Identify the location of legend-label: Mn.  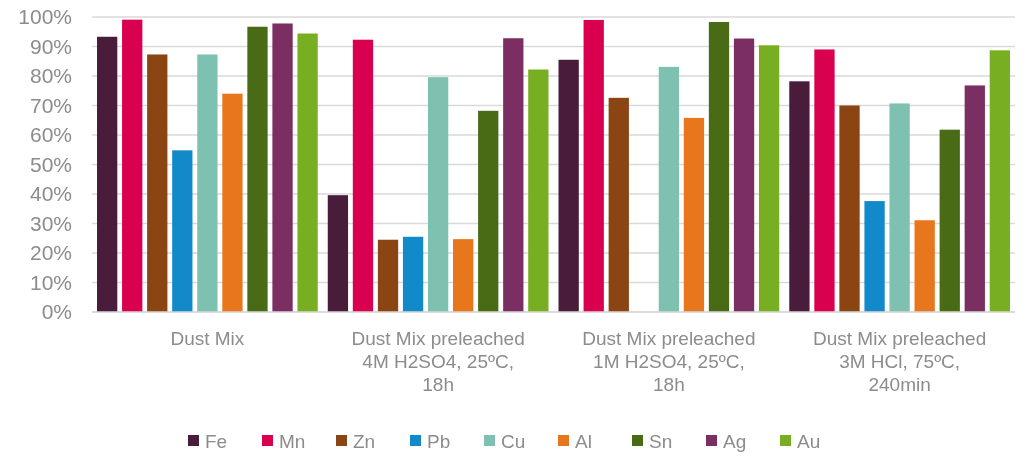
(292, 441).